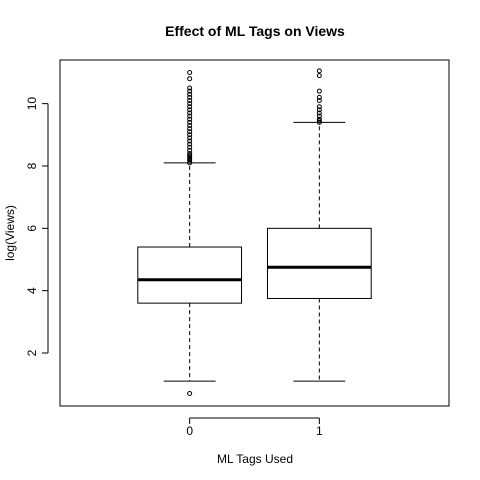 The height and width of the screenshot is (480, 480). Describe the element at coordinates (10, 233) in the screenshot. I see `y-axis-label: log(Views)` at that location.